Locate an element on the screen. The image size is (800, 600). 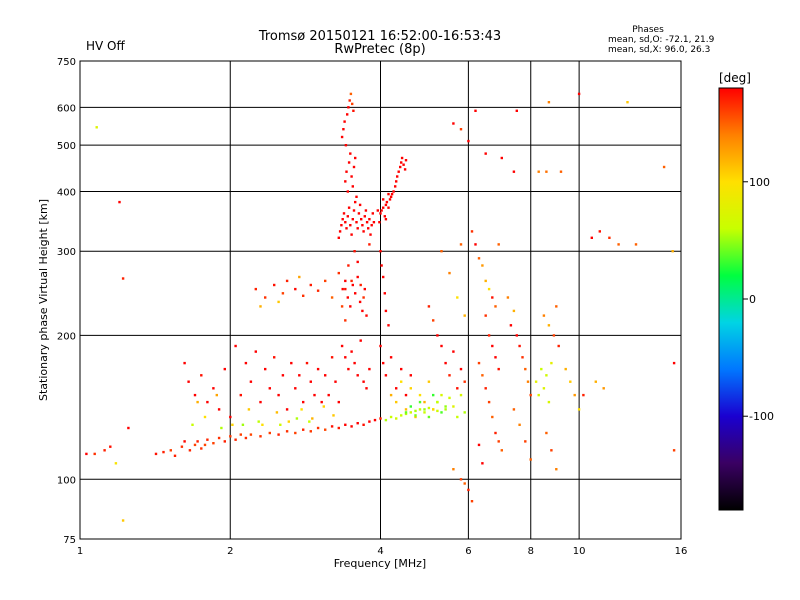
x-tick-label: 6 is located at coordinates (468, 551).